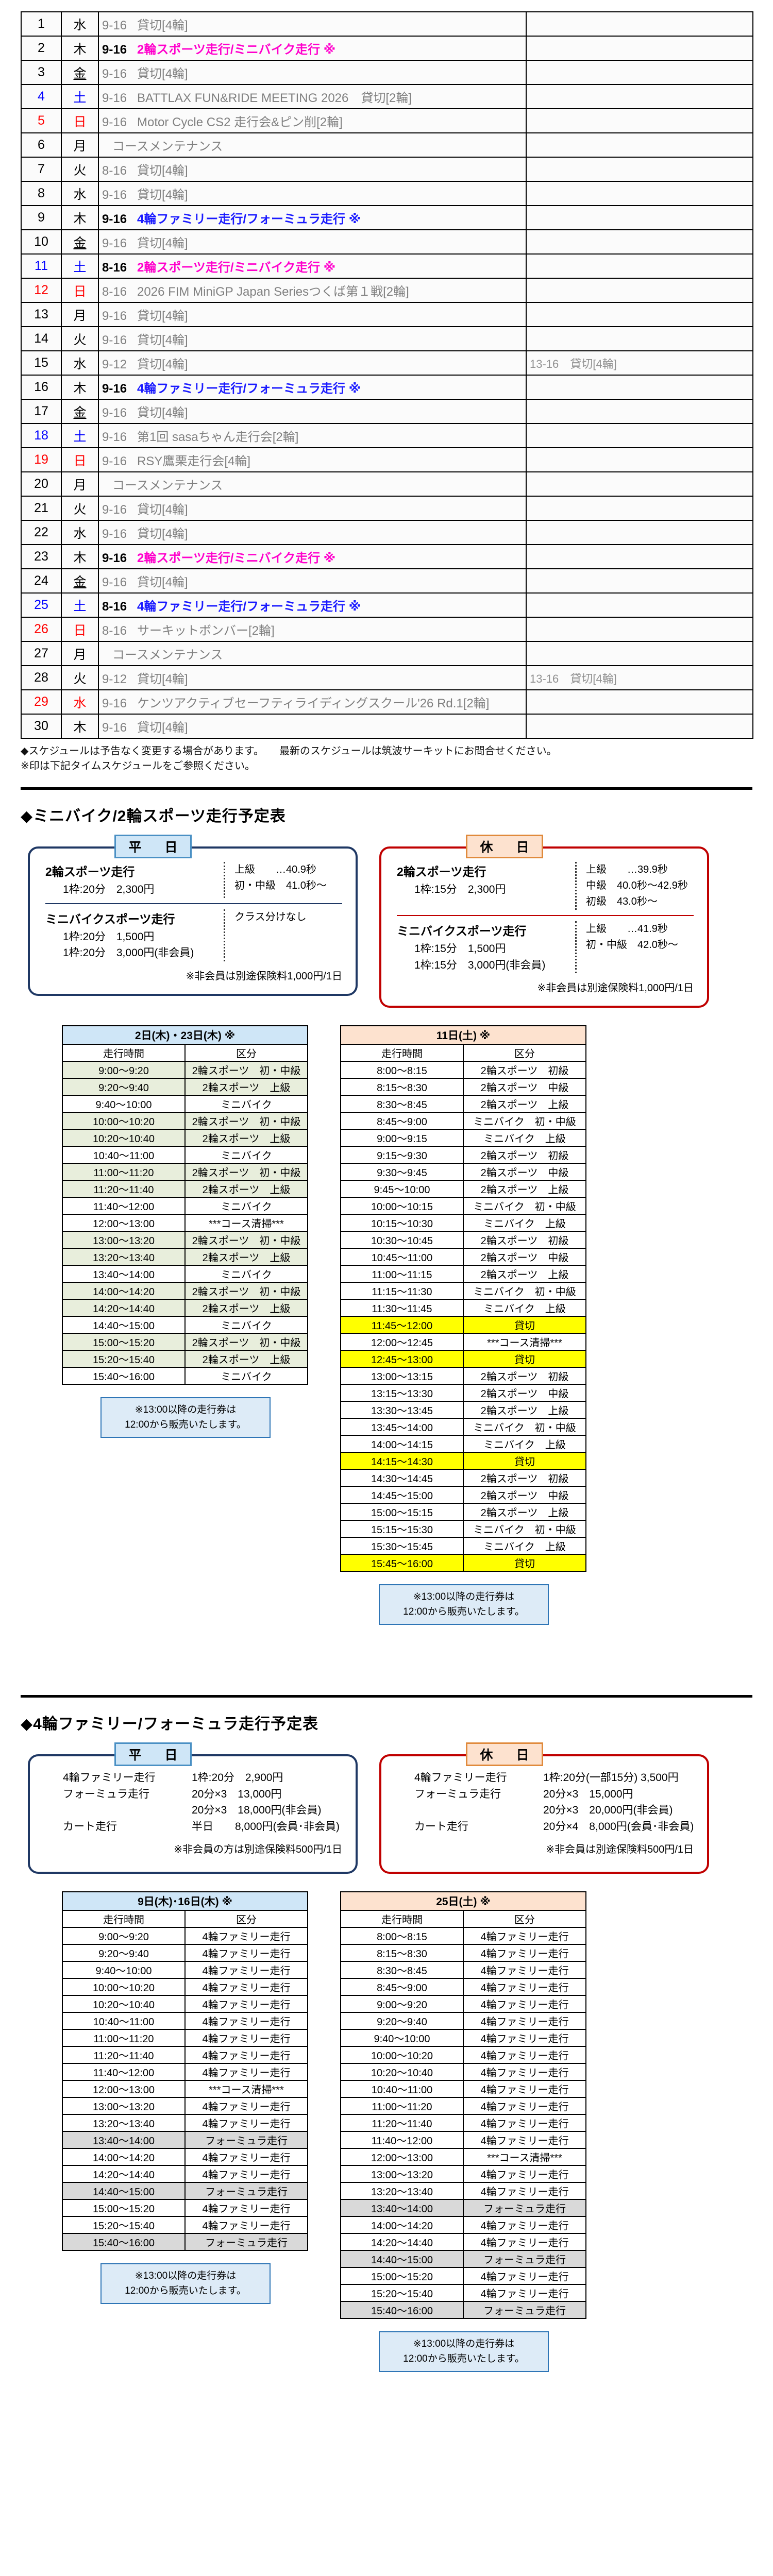 The height and width of the screenshot is (2576, 773). I want to click on calendar-row: 21 火 9-16 貸切[4輪], so click(387, 508).